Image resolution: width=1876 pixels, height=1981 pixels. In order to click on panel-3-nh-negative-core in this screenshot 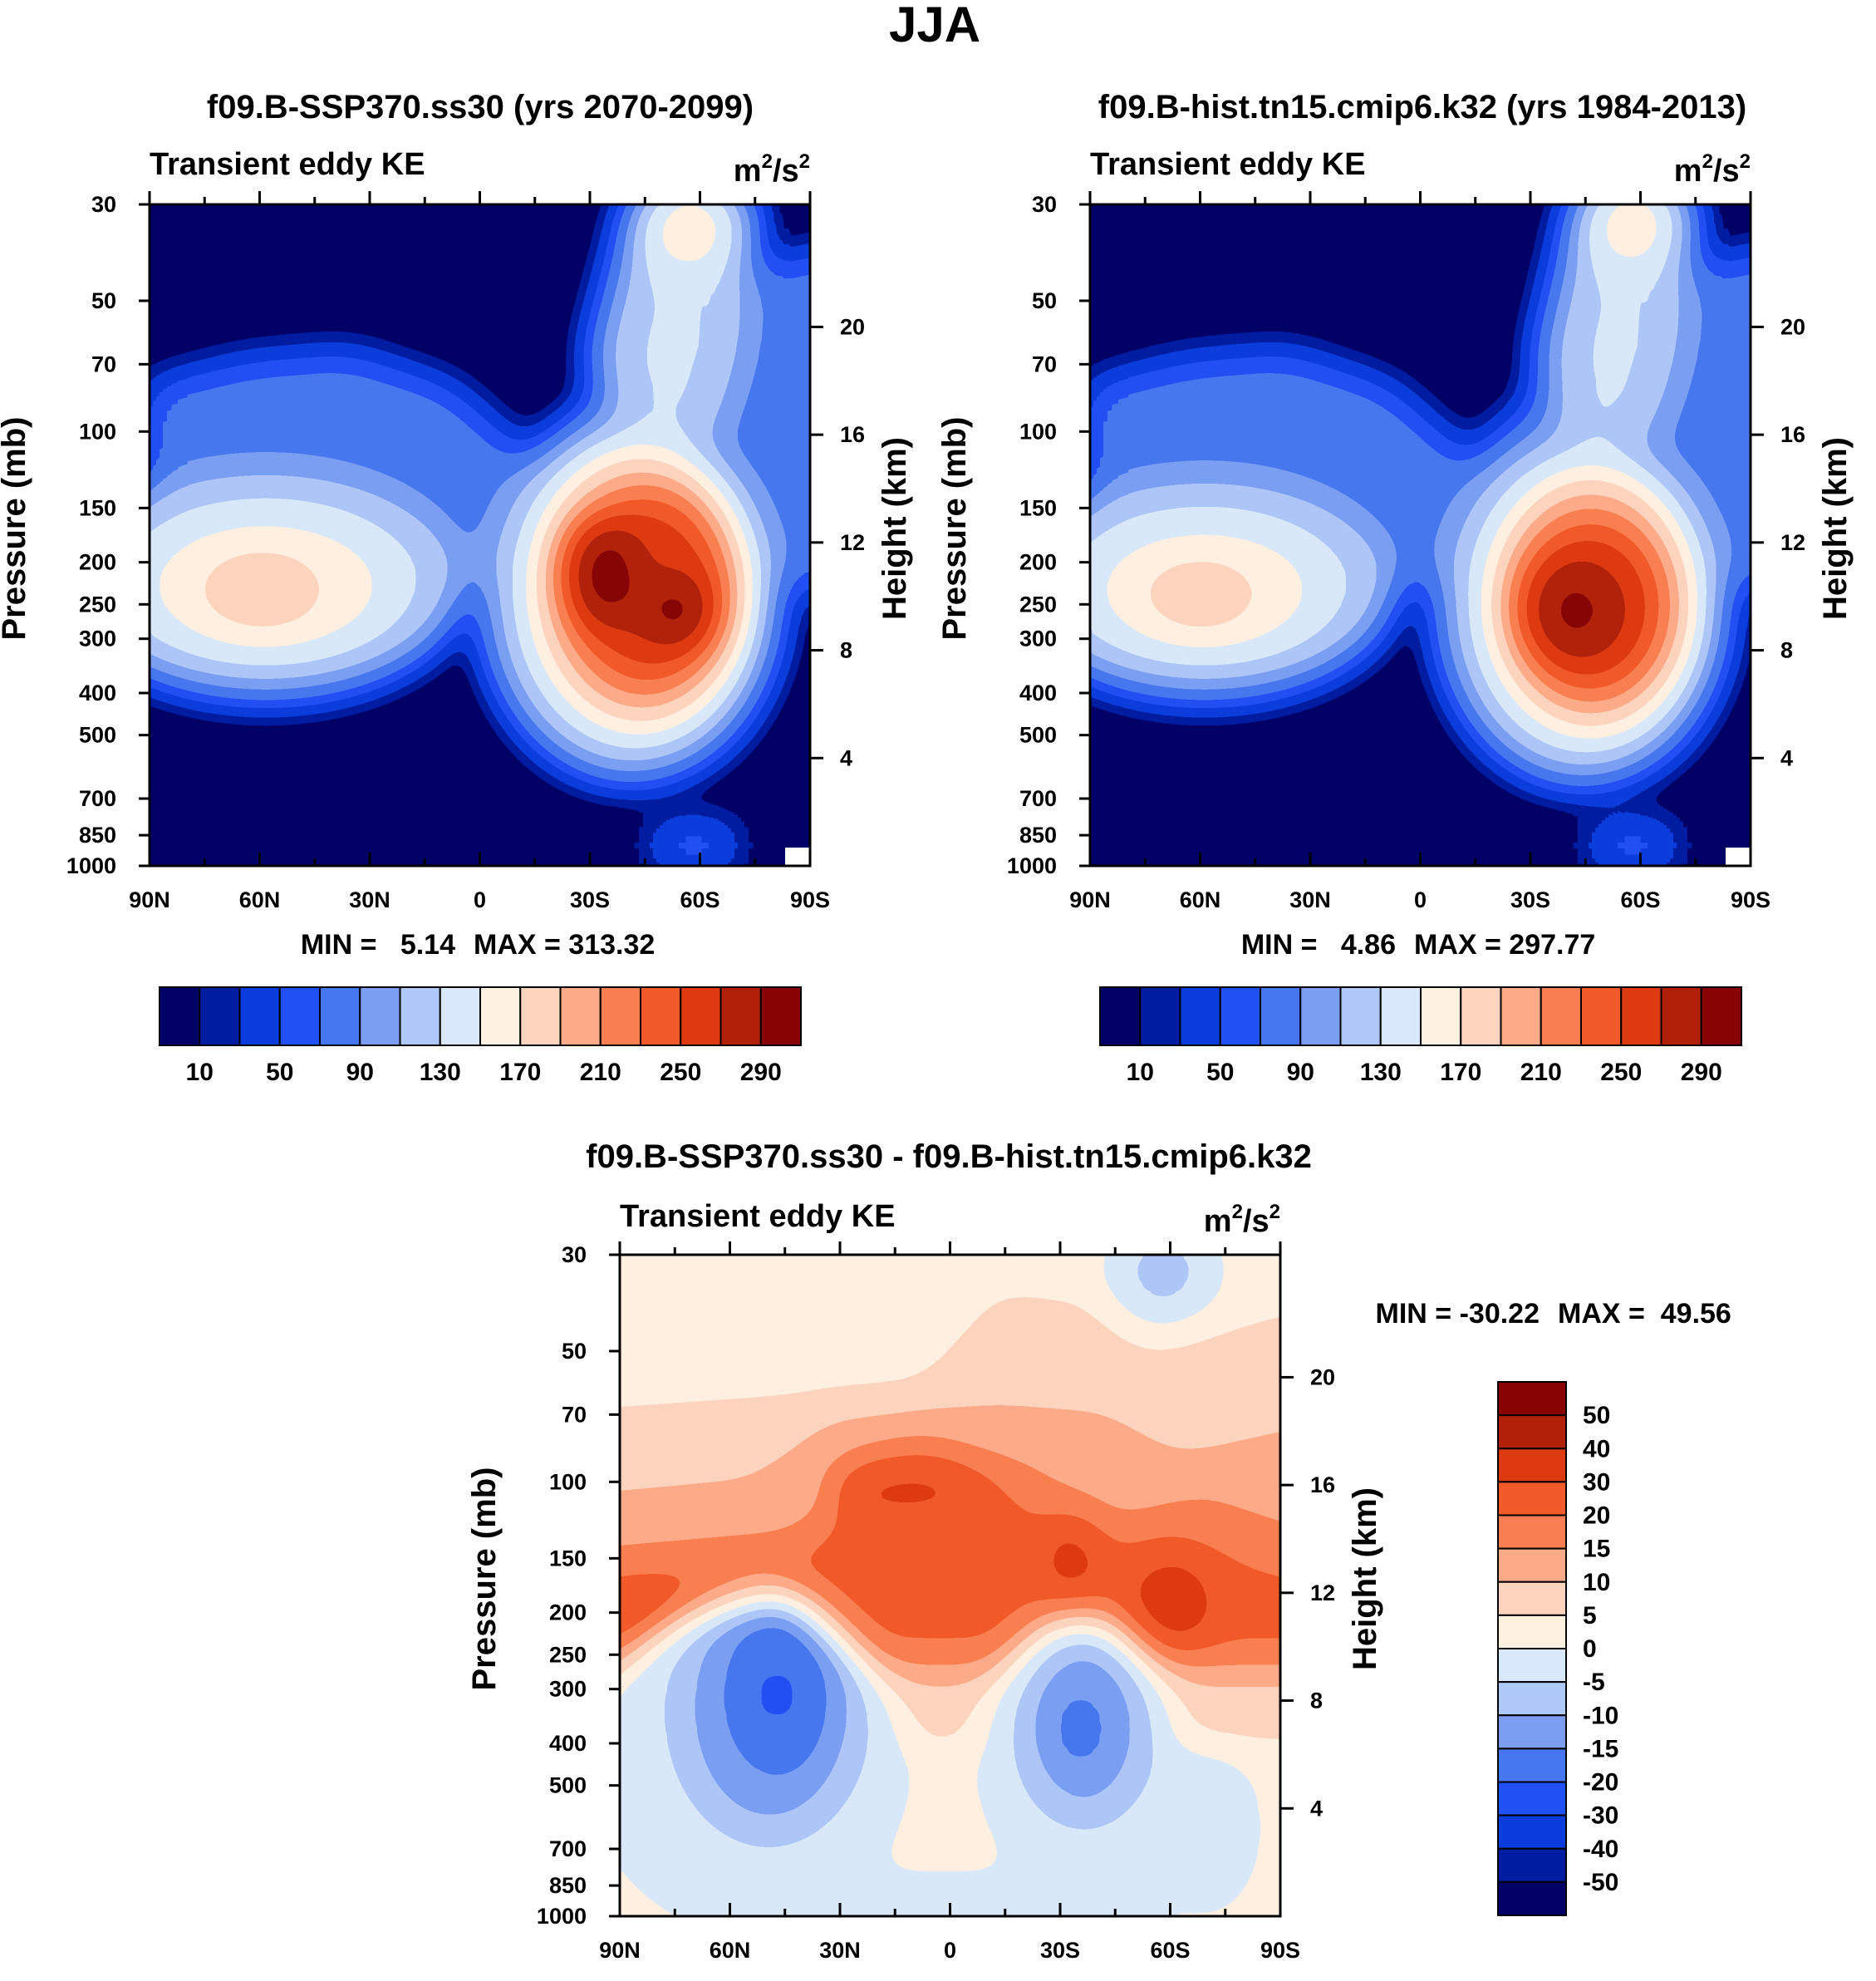, I will do `click(776, 1695)`.